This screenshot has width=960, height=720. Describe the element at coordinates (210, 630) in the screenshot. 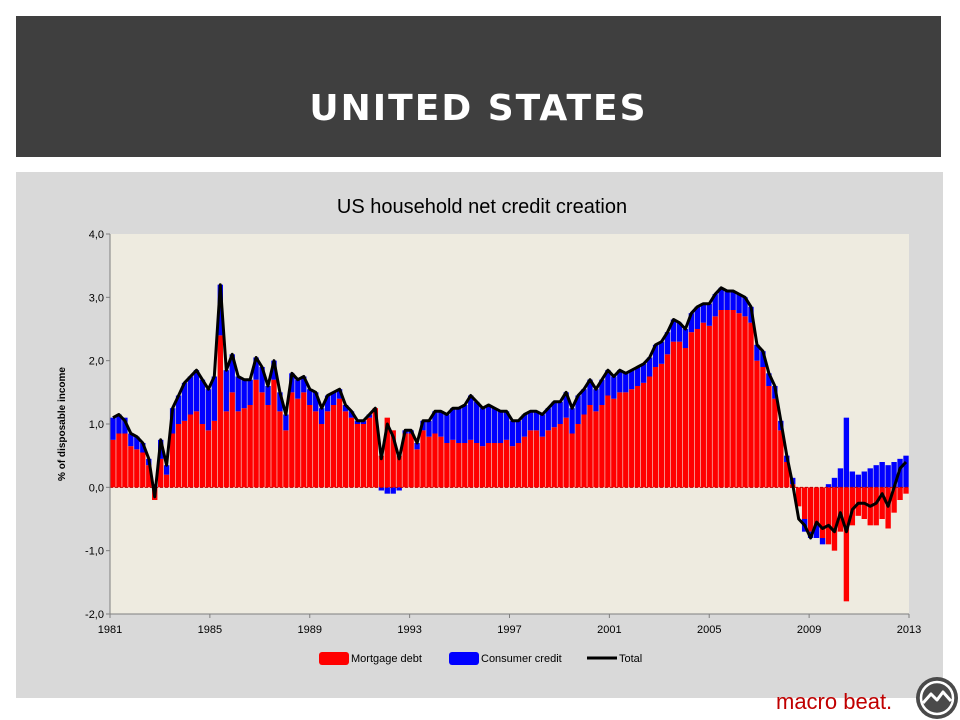

I see `x-tick-label: 1985` at that location.